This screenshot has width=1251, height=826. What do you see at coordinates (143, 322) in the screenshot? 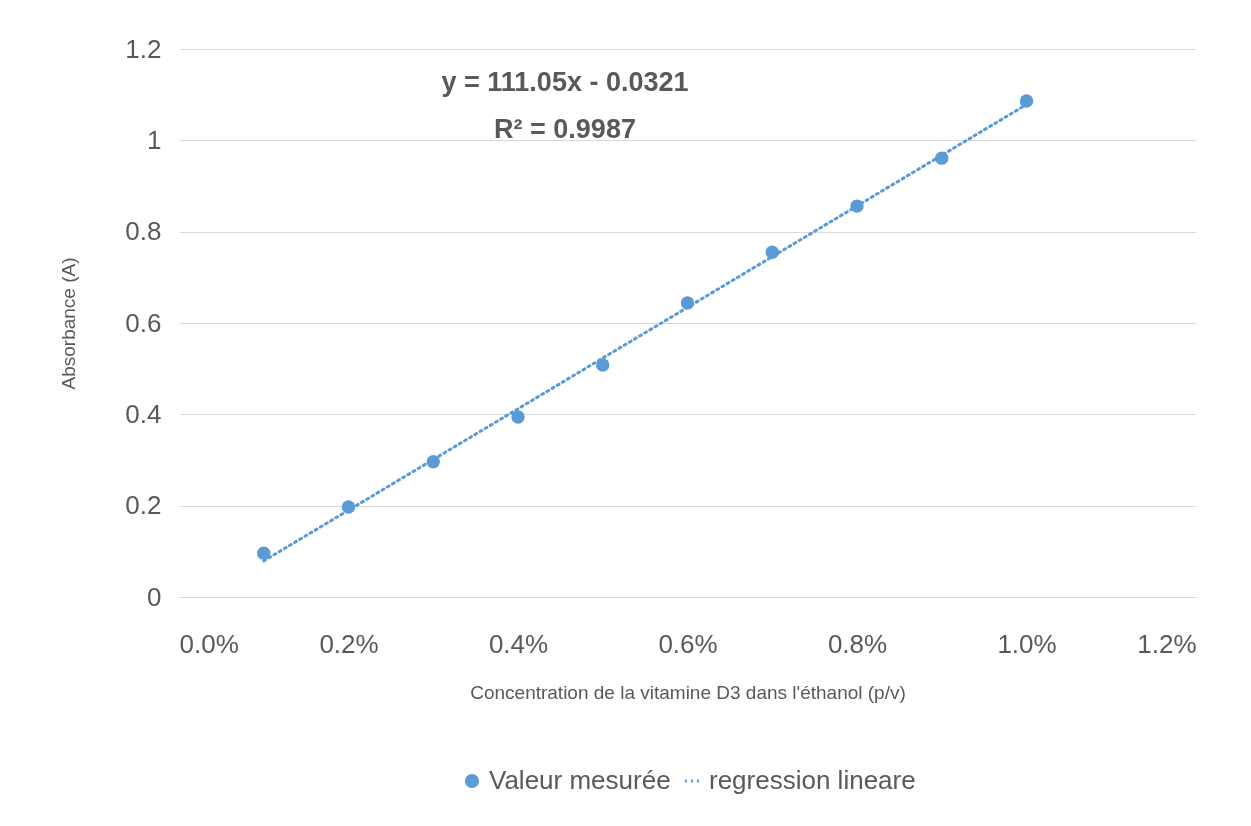
I see `y-tick-label: 0.6` at bounding box center [143, 322].